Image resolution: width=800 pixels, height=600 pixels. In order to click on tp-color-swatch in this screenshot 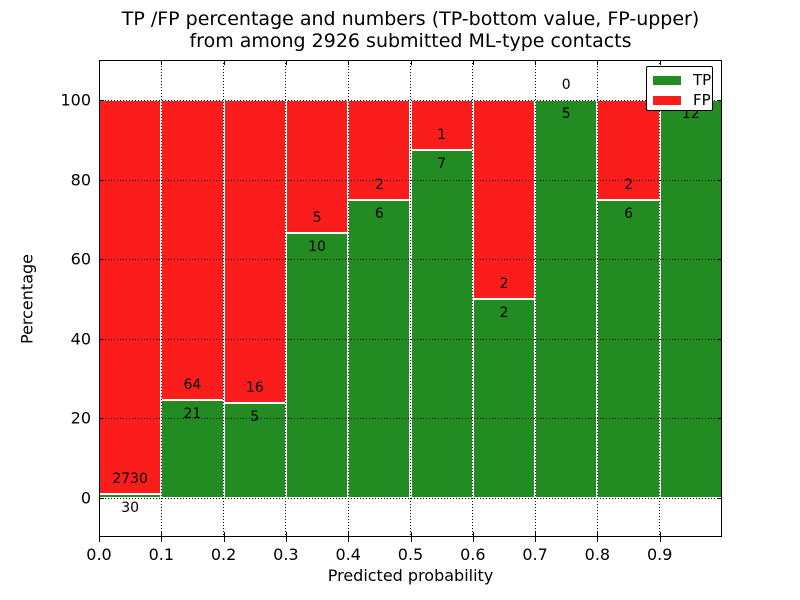, I will do `click(667, 80)`.